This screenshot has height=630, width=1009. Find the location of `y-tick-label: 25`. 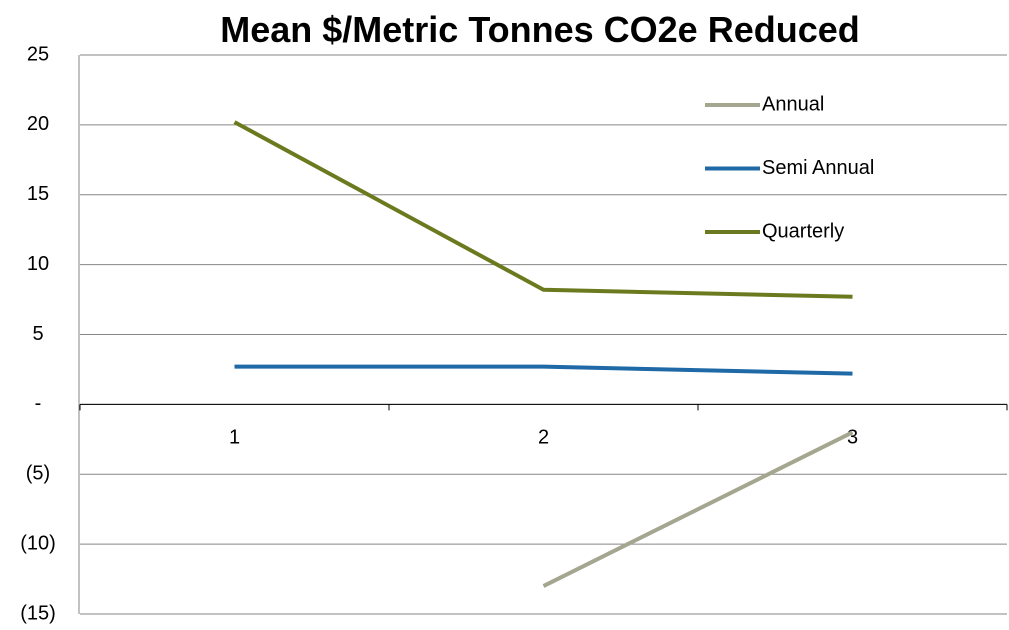

y-tick-label: 25 is located at coordinates (38, 54).